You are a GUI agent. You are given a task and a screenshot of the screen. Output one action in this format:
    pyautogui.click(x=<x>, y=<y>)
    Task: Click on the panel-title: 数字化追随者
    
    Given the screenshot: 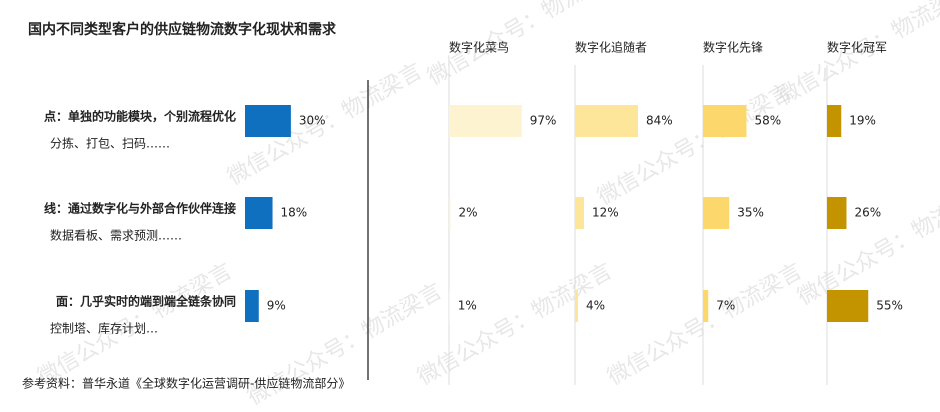 What is the action you would take?
    pyautogui.click(x=611, y=47)
    